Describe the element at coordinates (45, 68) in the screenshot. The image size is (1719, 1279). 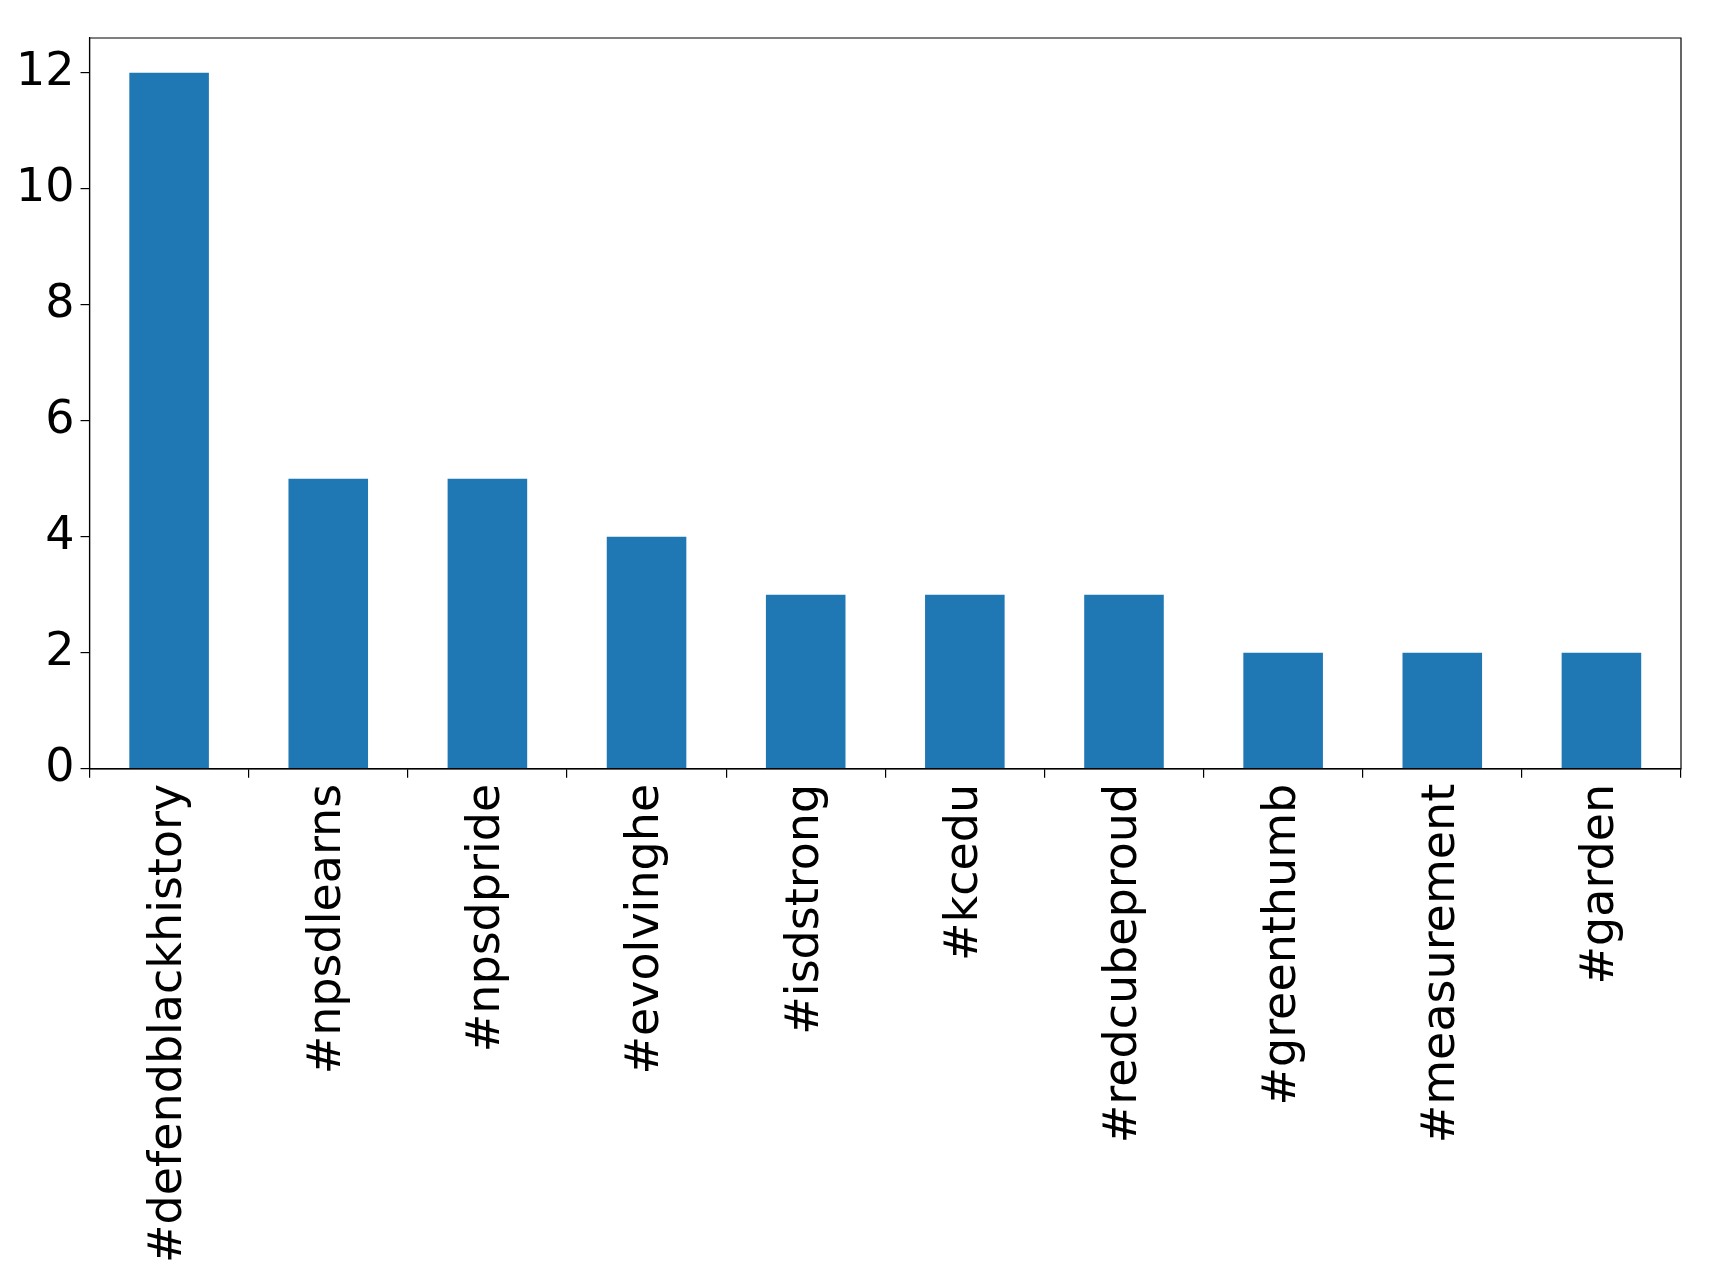
I see `y-tick-label: 12` at that location.